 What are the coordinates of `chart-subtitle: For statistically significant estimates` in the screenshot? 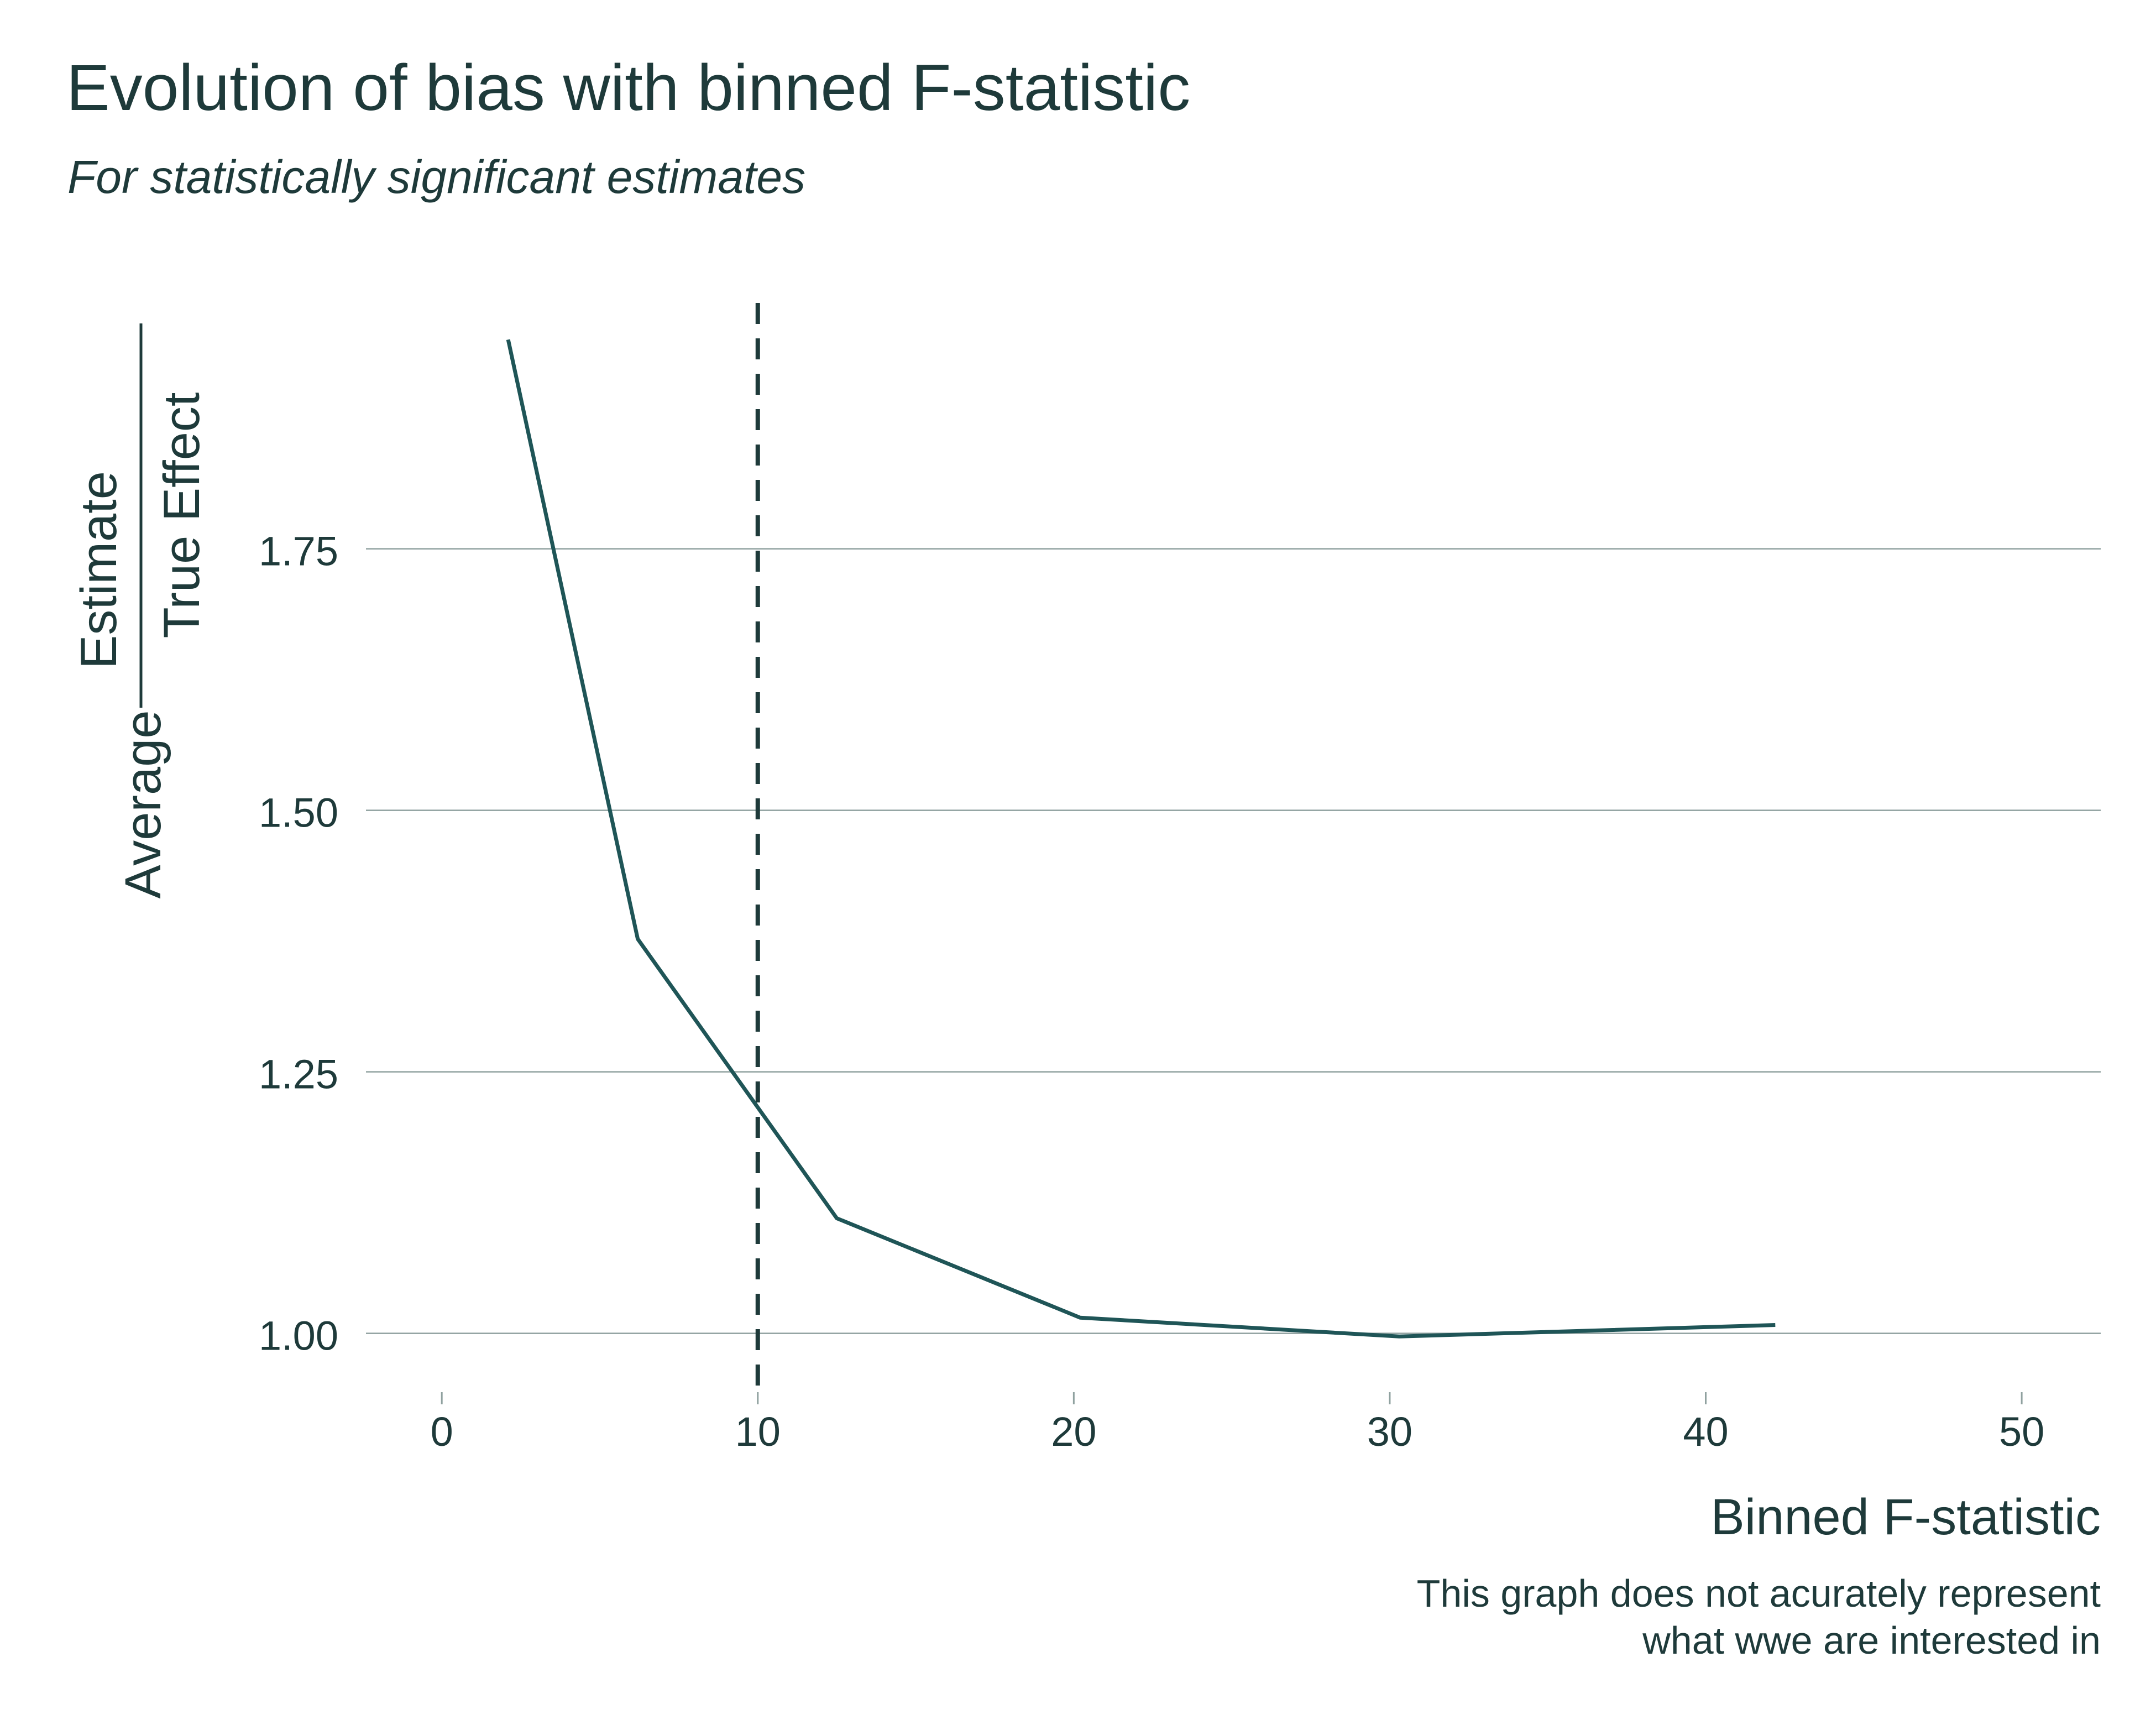 It's located at (436, 177).